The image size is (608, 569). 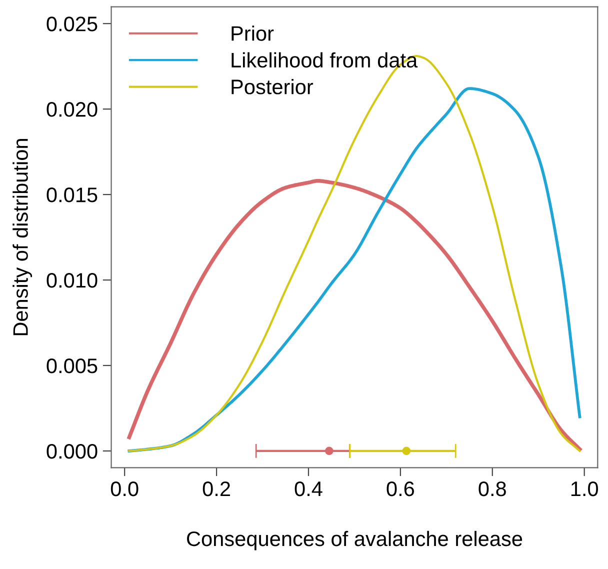 I want to click on x-tick-label: 0.4, so click(x=308, y=488).